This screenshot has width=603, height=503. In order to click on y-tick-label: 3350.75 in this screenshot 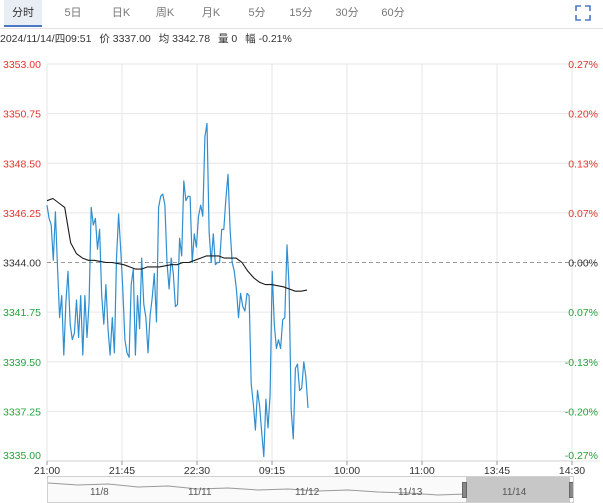, I will do `click(22, 115)`.